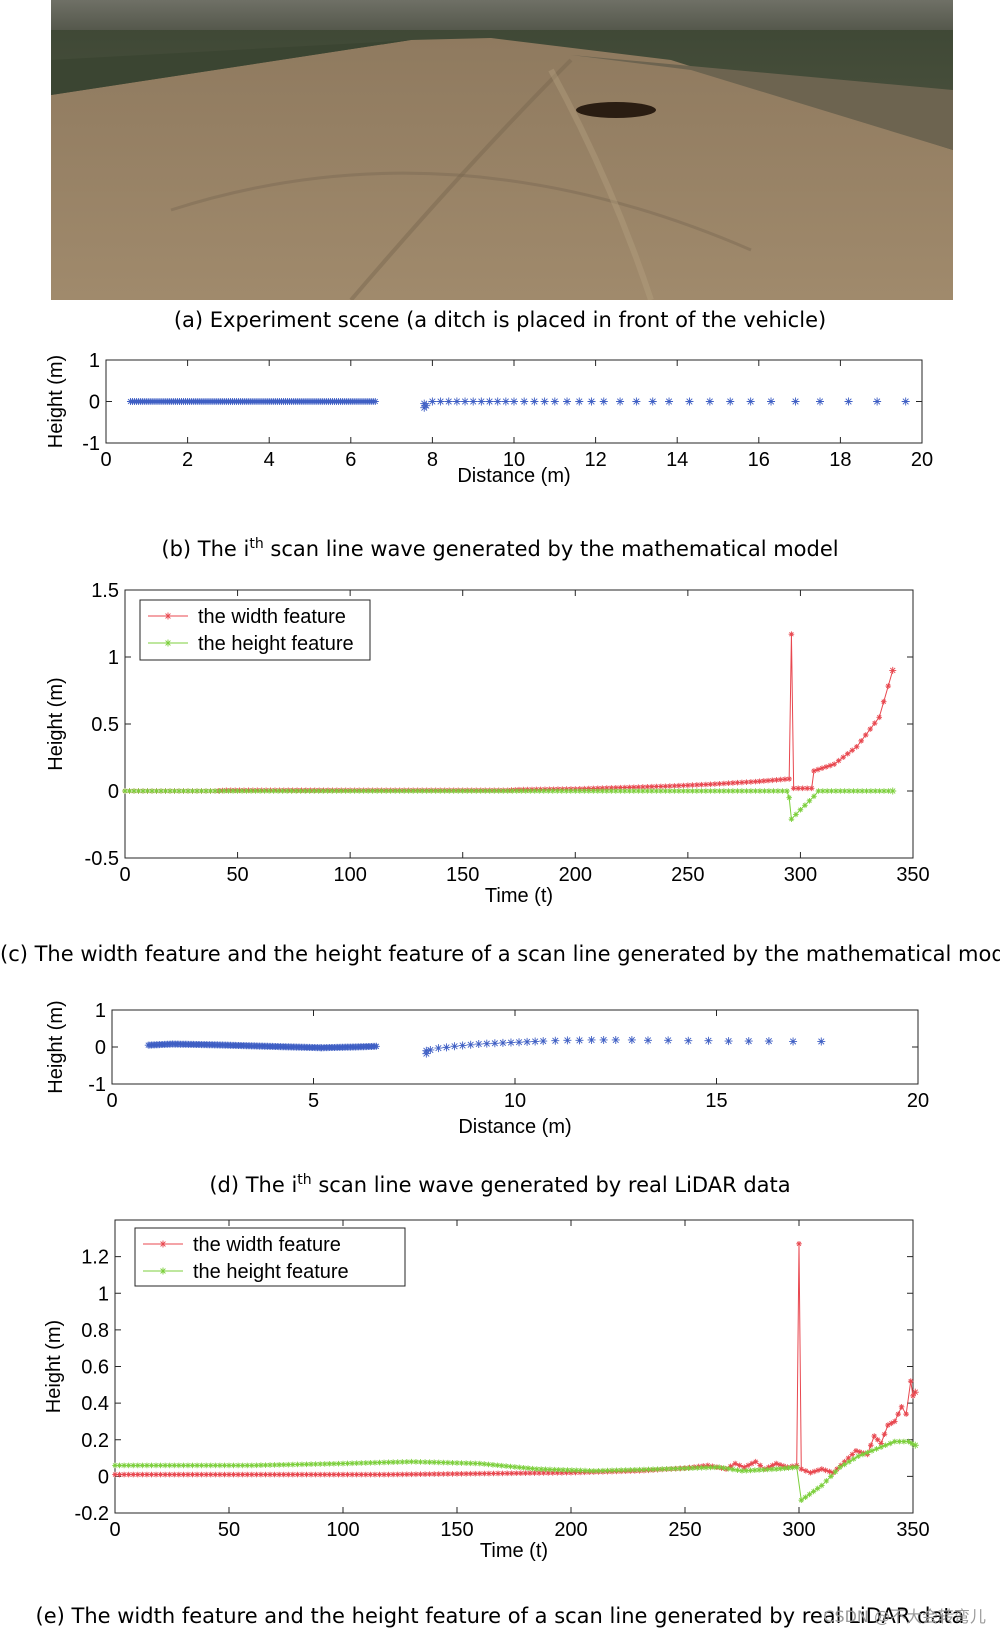  Describe the element at coordinates (595, 460) in the screenshot. I see `x-tick-label: 12` at that location.